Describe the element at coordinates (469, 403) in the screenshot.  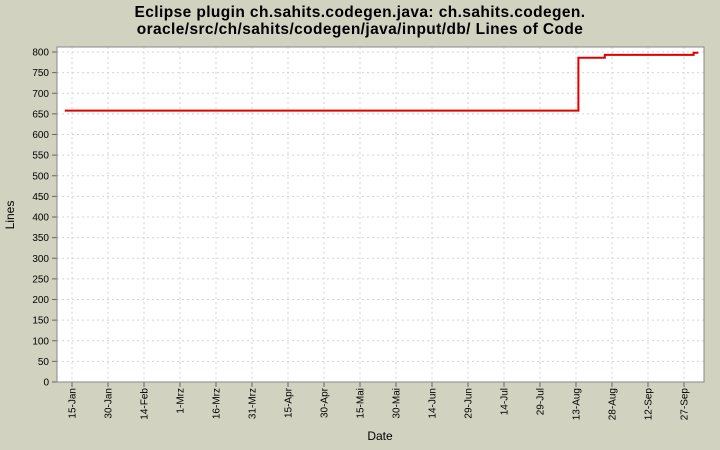
I see `x-tick-label: 29-Jun` at that location.